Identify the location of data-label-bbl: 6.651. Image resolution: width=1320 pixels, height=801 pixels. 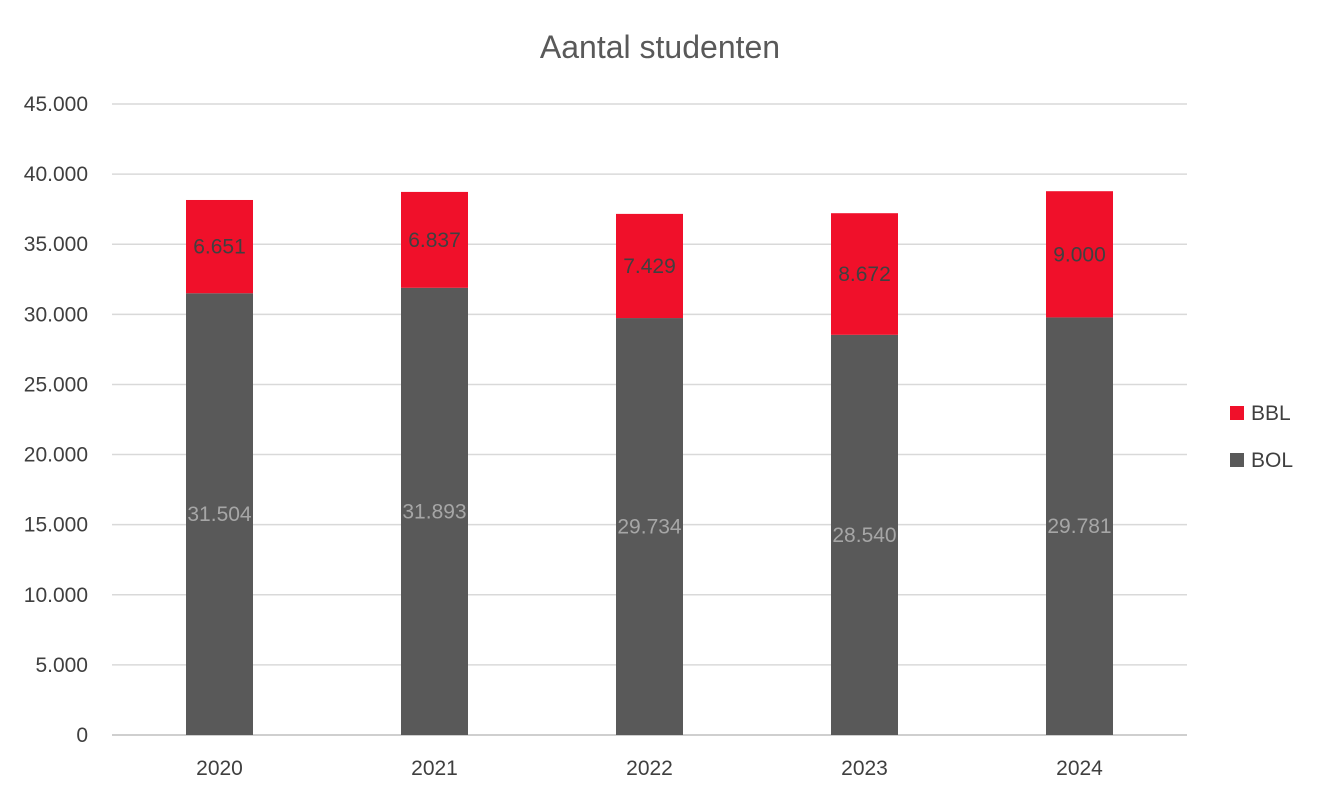
(219, 247).